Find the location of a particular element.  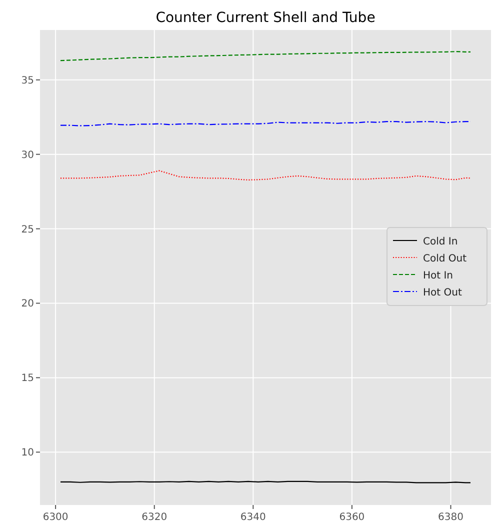

y-tick-label: 30 is located at coordinates (27, 155).